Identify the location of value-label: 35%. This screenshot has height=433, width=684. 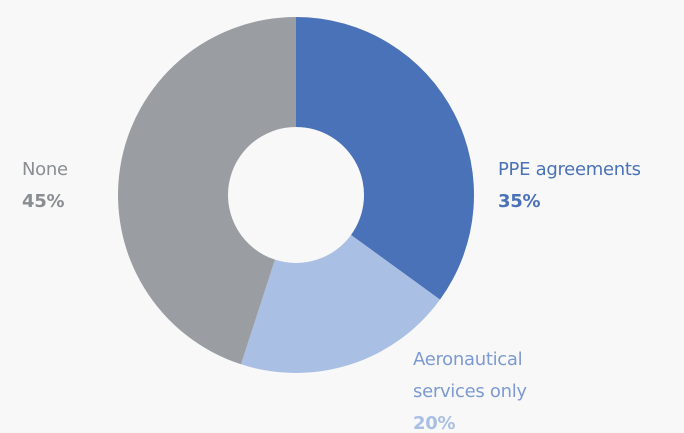
(519, 201).